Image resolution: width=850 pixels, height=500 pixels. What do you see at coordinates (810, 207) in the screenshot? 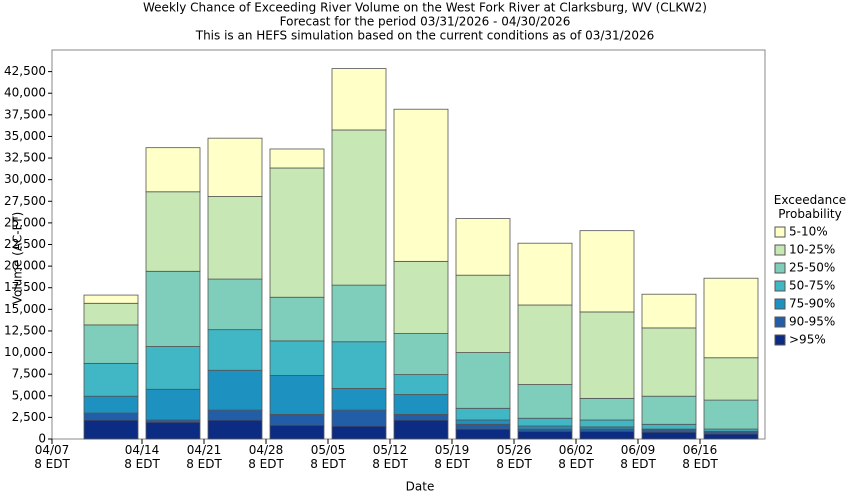
I see `legend-title: Exceedance Probability` at bounding box center [810, 207].